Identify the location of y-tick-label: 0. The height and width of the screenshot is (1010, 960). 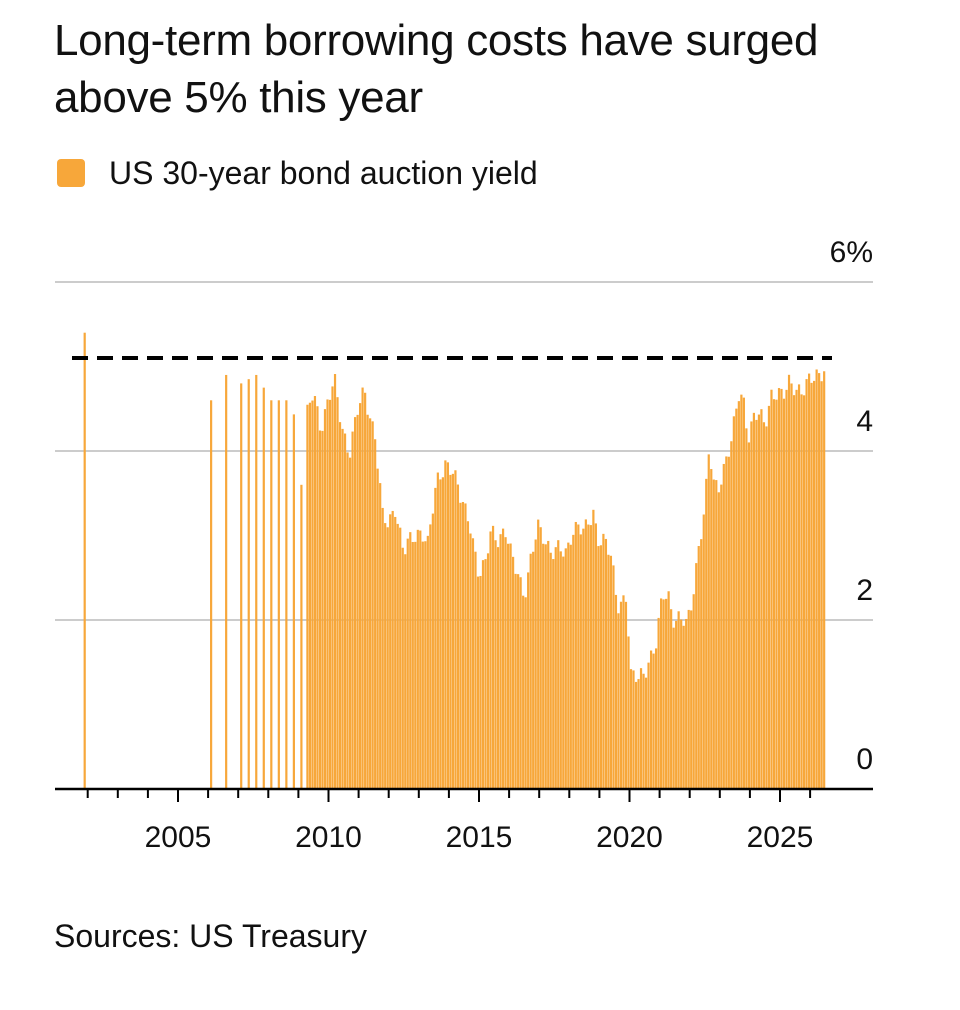
(864, 759).